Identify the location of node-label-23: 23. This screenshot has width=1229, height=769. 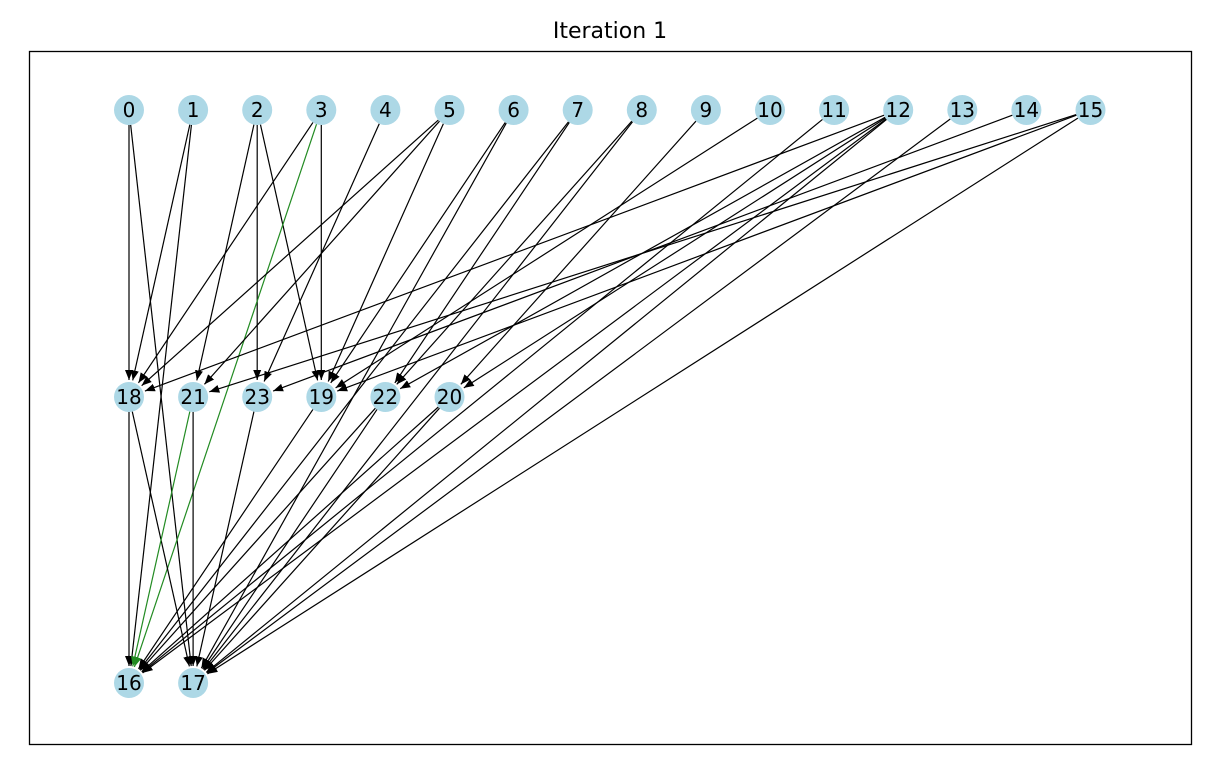
(256, 397).